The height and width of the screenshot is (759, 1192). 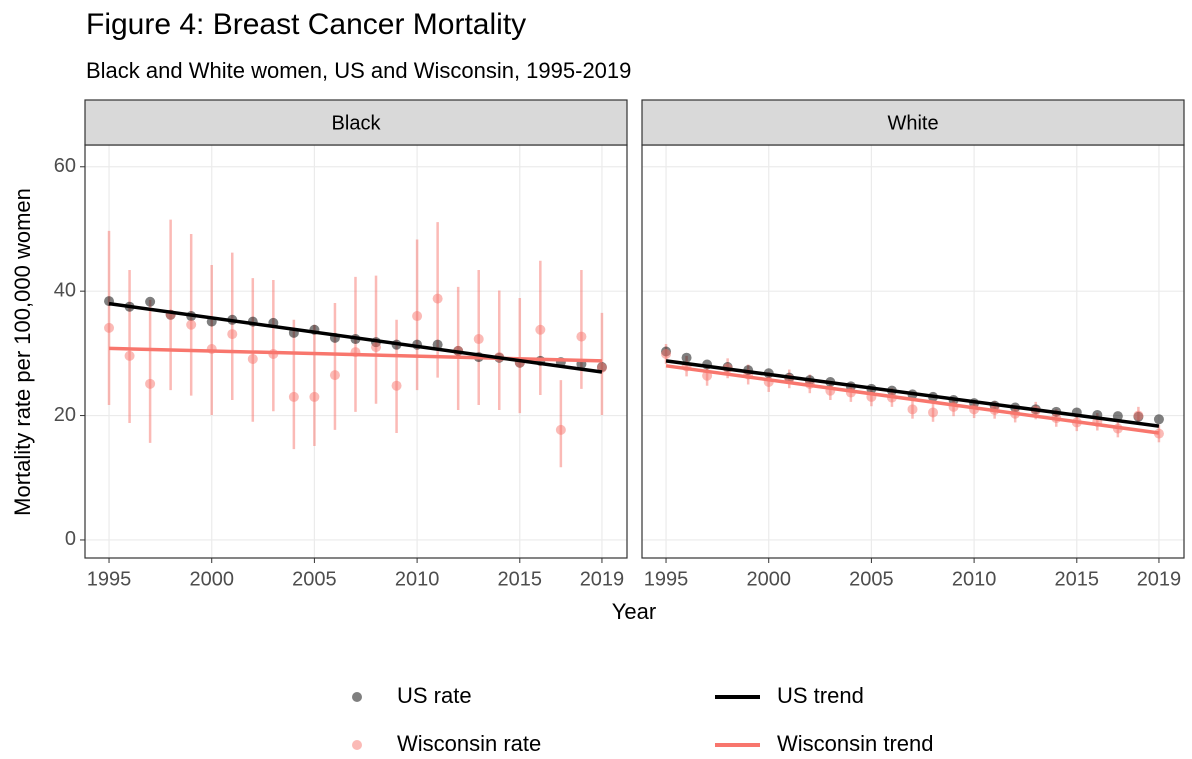 I want to click on y-tick-label: 60, so click(x=65, y=166).